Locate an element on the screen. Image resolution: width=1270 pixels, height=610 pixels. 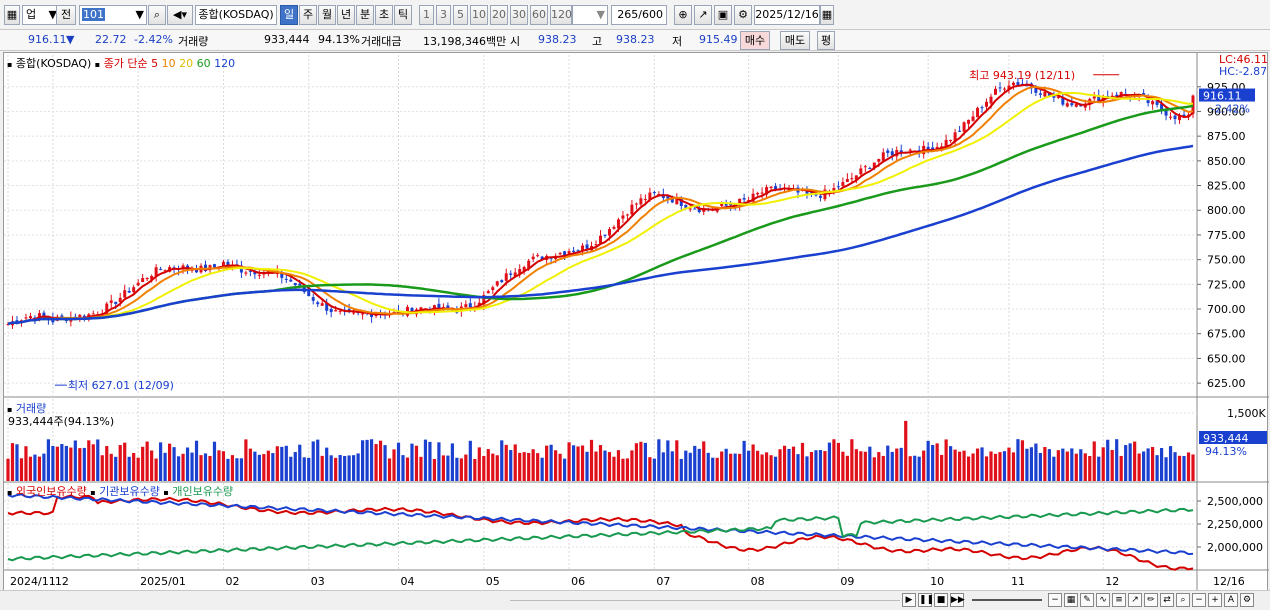
period-tab: 일 is located at coordinates (289, 15).